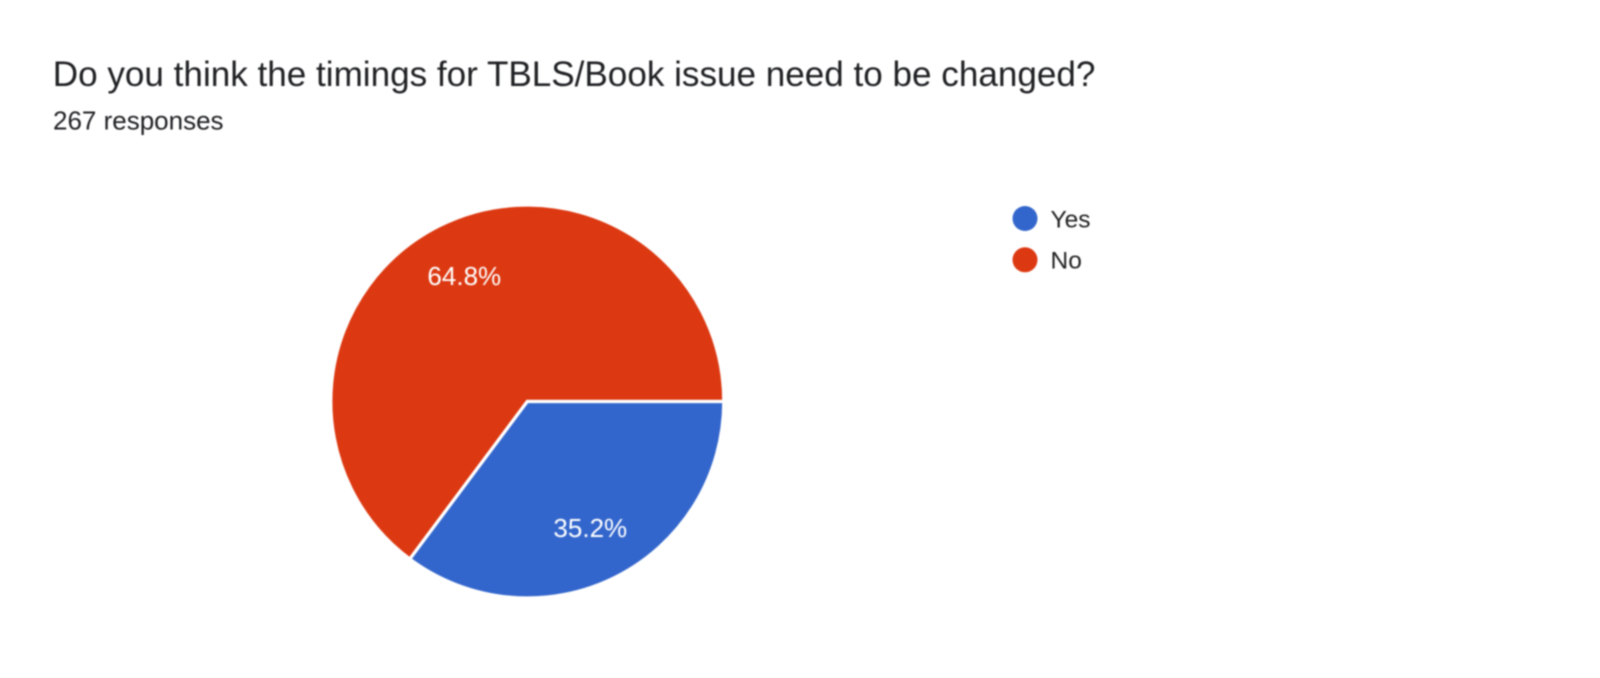 Image resolution: width=1600 pixels, height=678 pixels. I want to click on svg-text: Yes, so click(1071, 219).